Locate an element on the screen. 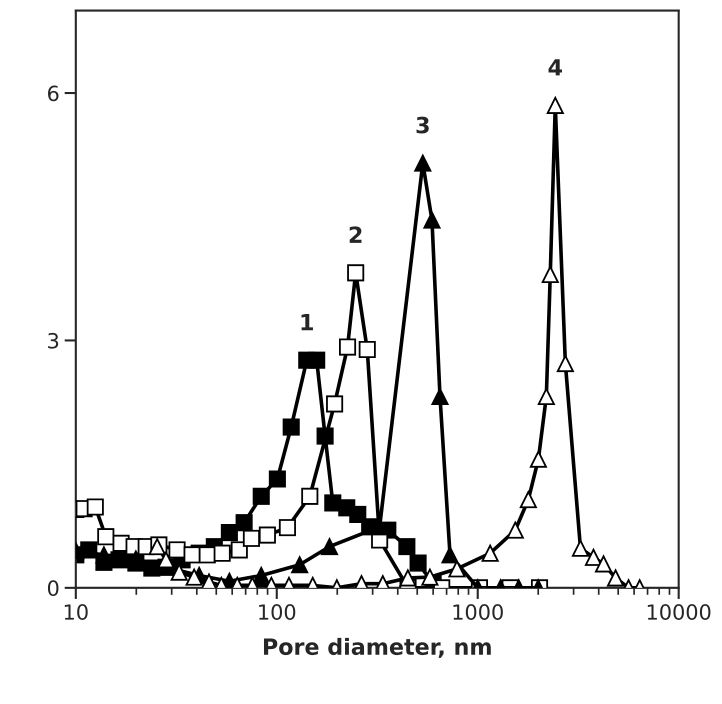 This screenshot has height=704, width=722. annotation: 4 is located at coordinates (555, 67).